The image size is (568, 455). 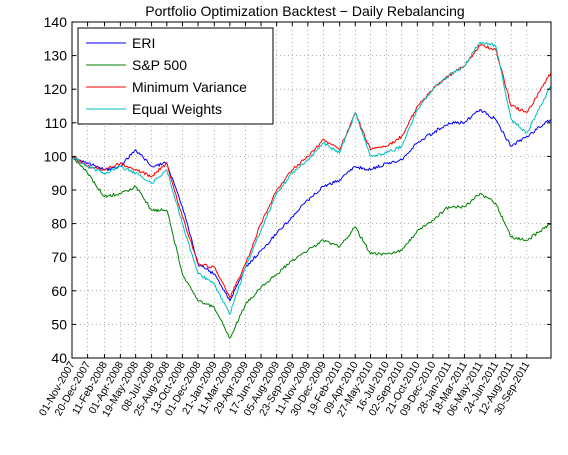 What do you see at coordinates (56, 156) in the screenshot?
I see `y-tick-label: 100` at bounding box center [56, 156].